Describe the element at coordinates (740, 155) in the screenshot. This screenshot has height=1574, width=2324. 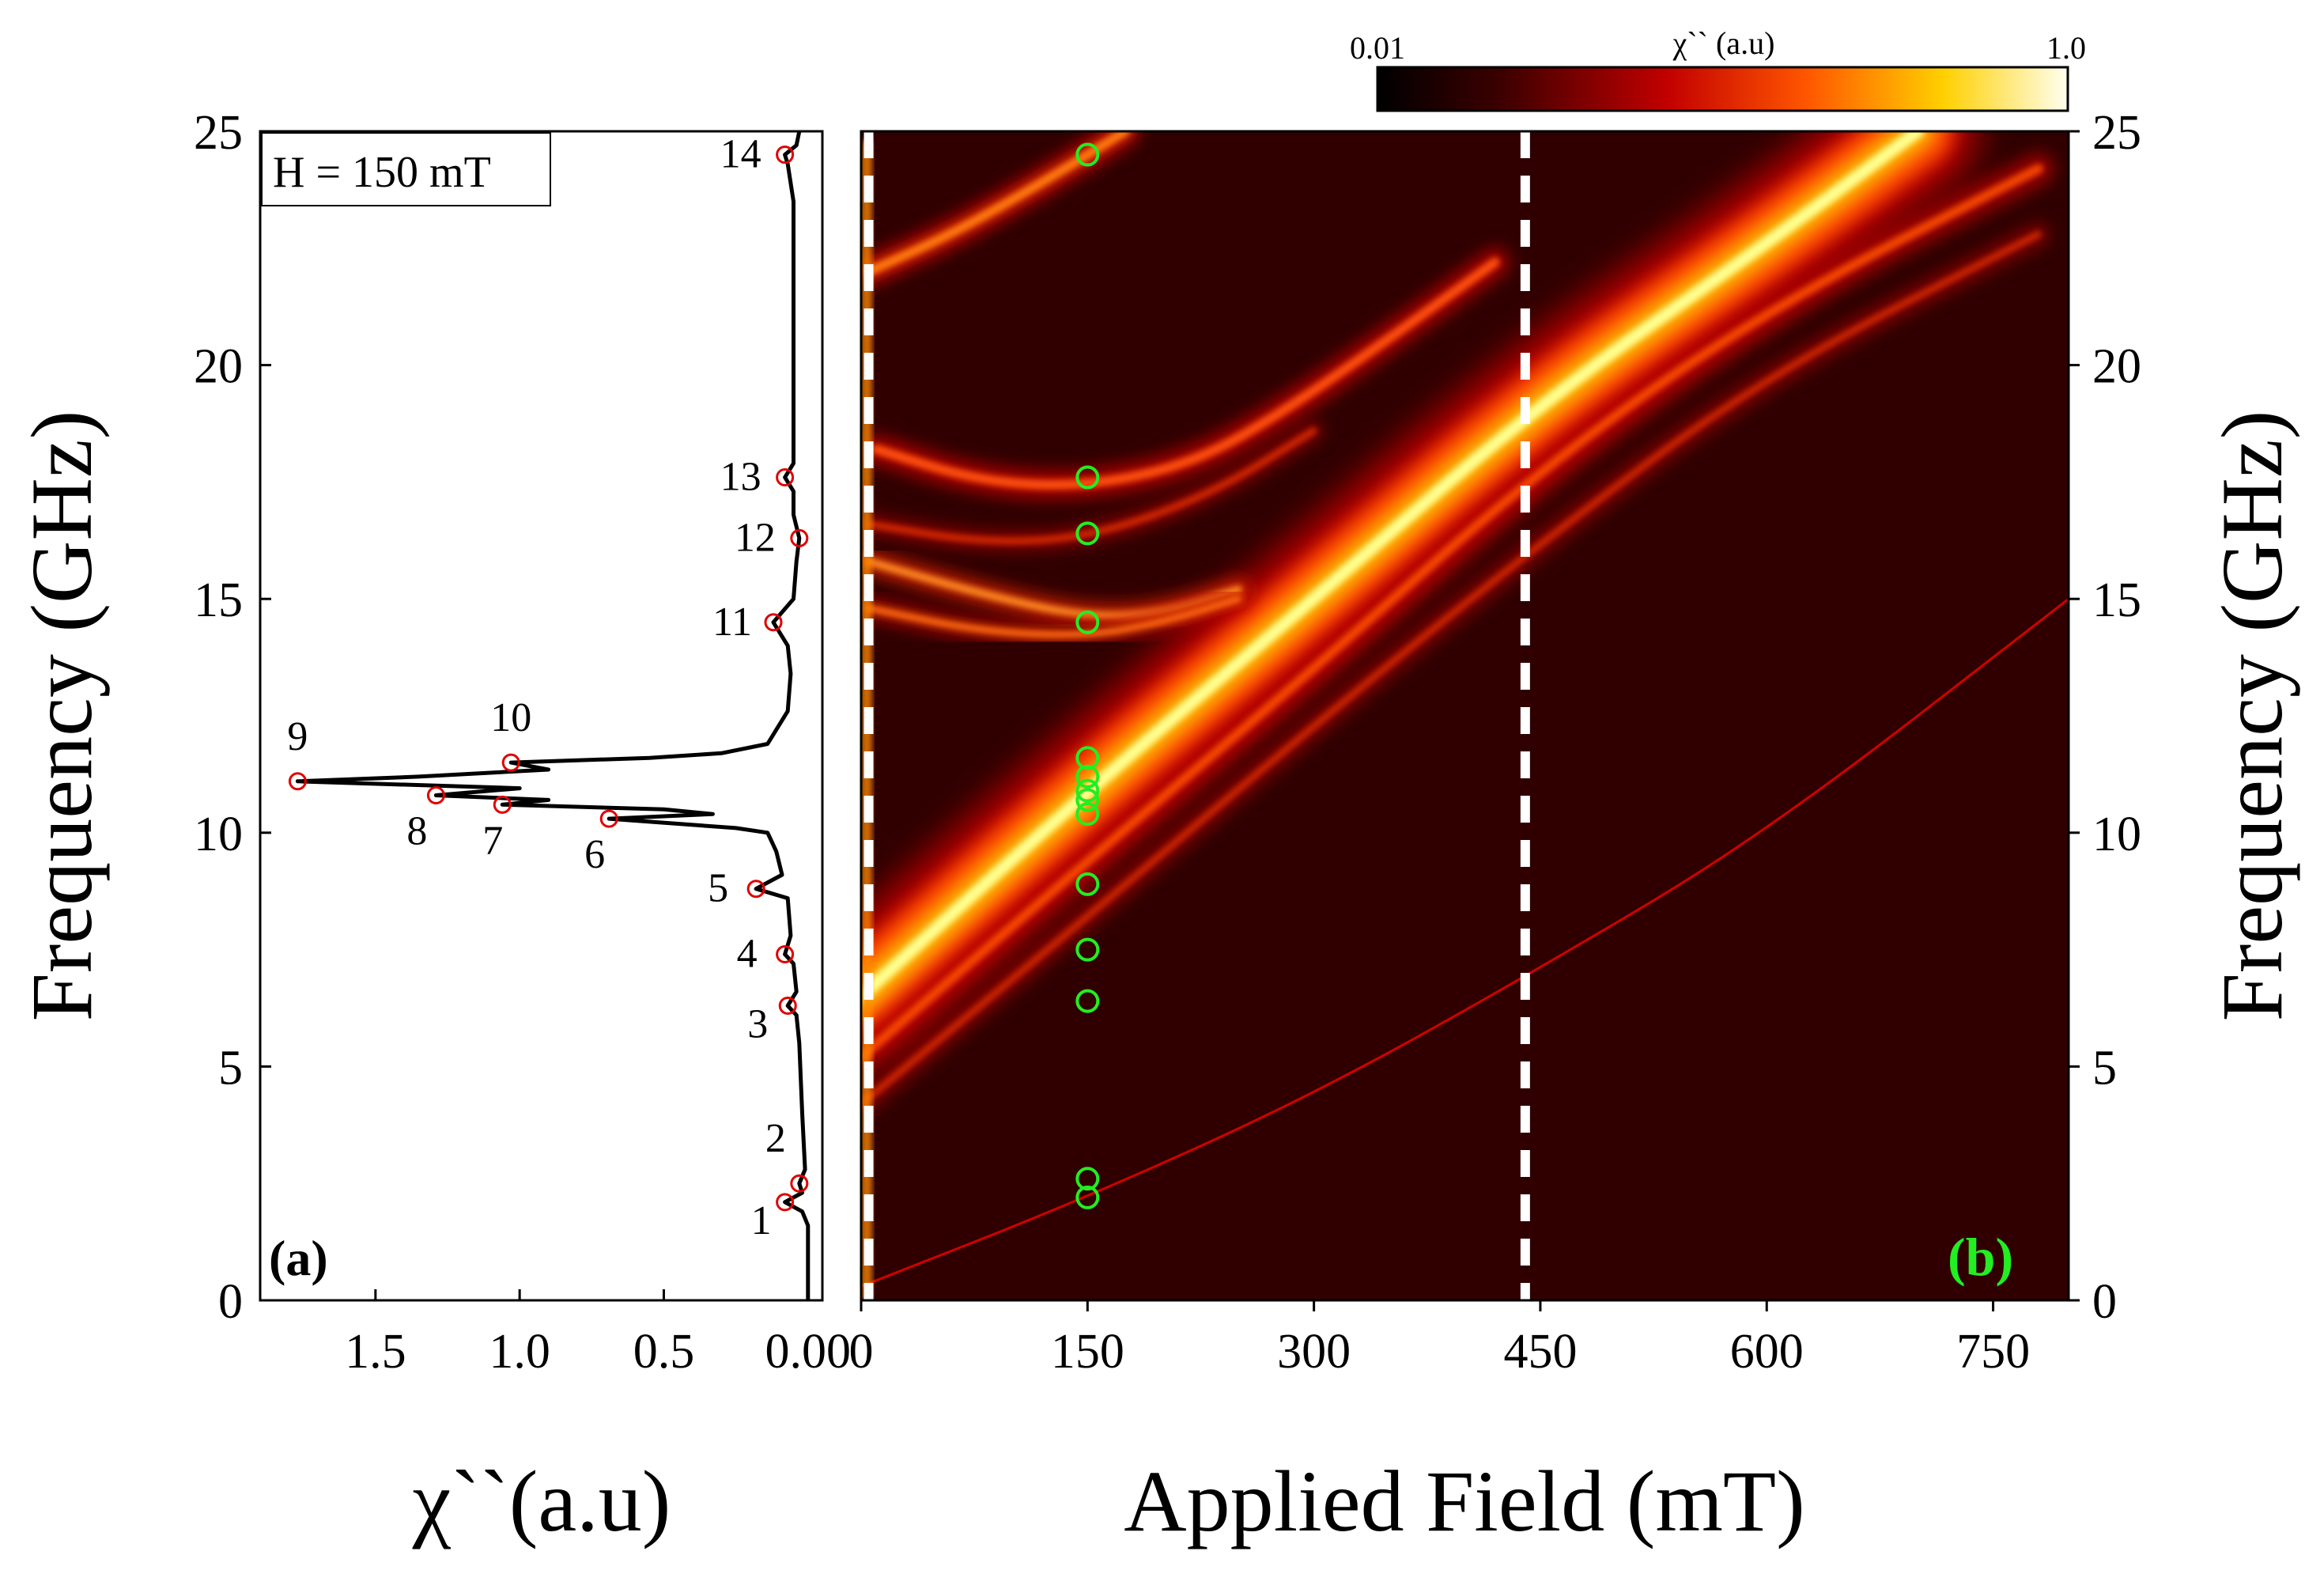
I see `peak-label: 14` at that location.